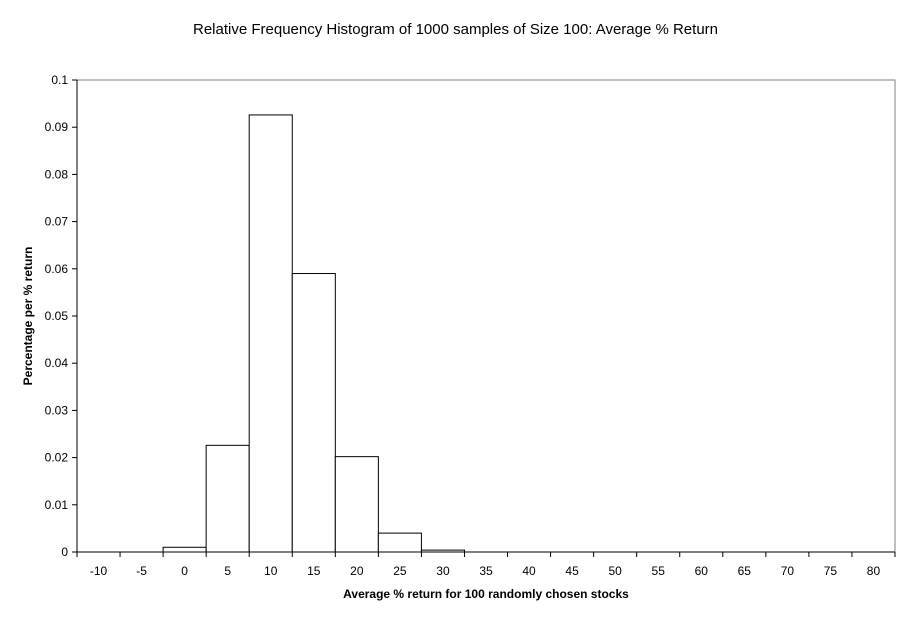  Describe the element at coordinates (57, 174) in the screenshot. I see `y-tick-label: 0.08` at that location.